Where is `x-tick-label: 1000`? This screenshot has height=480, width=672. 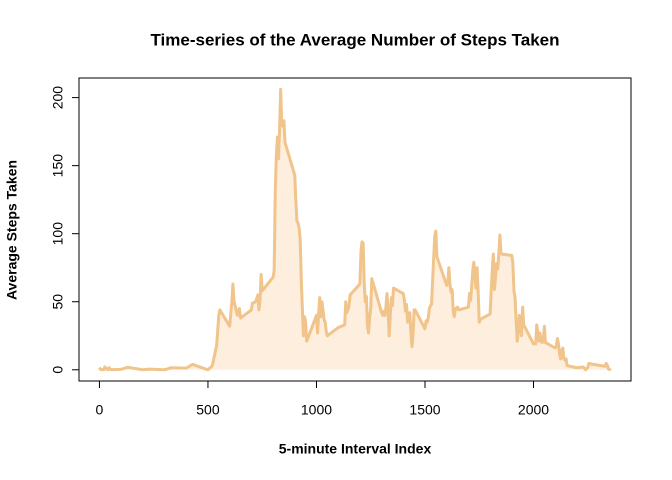 x-tick-label: 1000 is located at coordinates (316, 410).